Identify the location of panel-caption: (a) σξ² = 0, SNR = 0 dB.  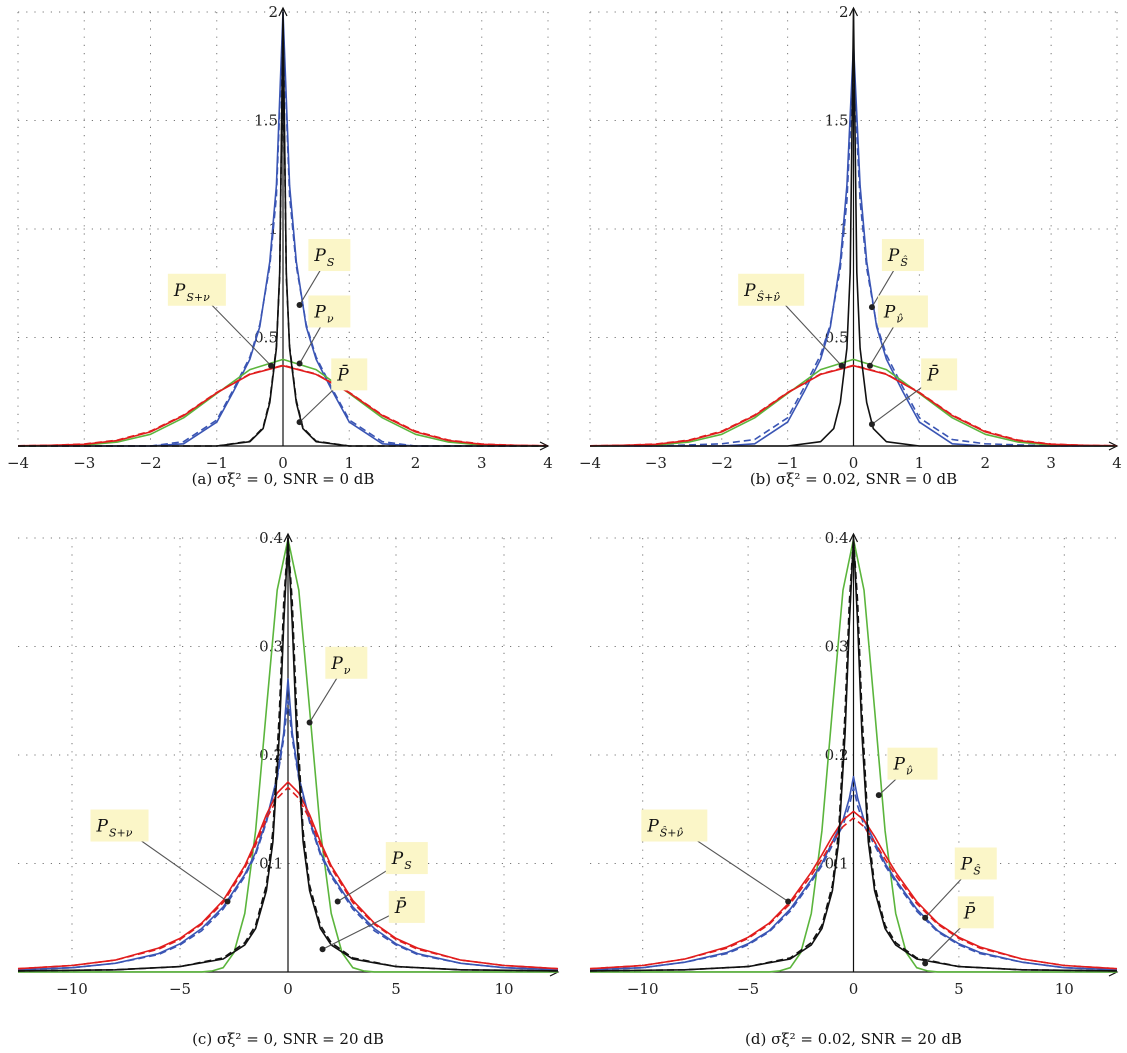
(283, 479).